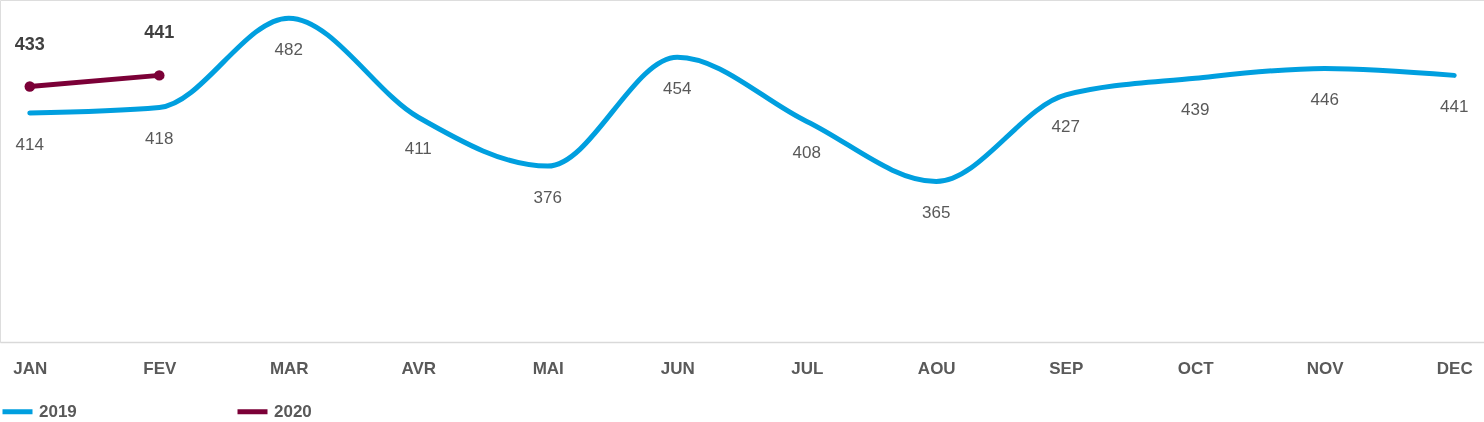  I want to click on x-tick-label: SEP, so click(1066, 368).